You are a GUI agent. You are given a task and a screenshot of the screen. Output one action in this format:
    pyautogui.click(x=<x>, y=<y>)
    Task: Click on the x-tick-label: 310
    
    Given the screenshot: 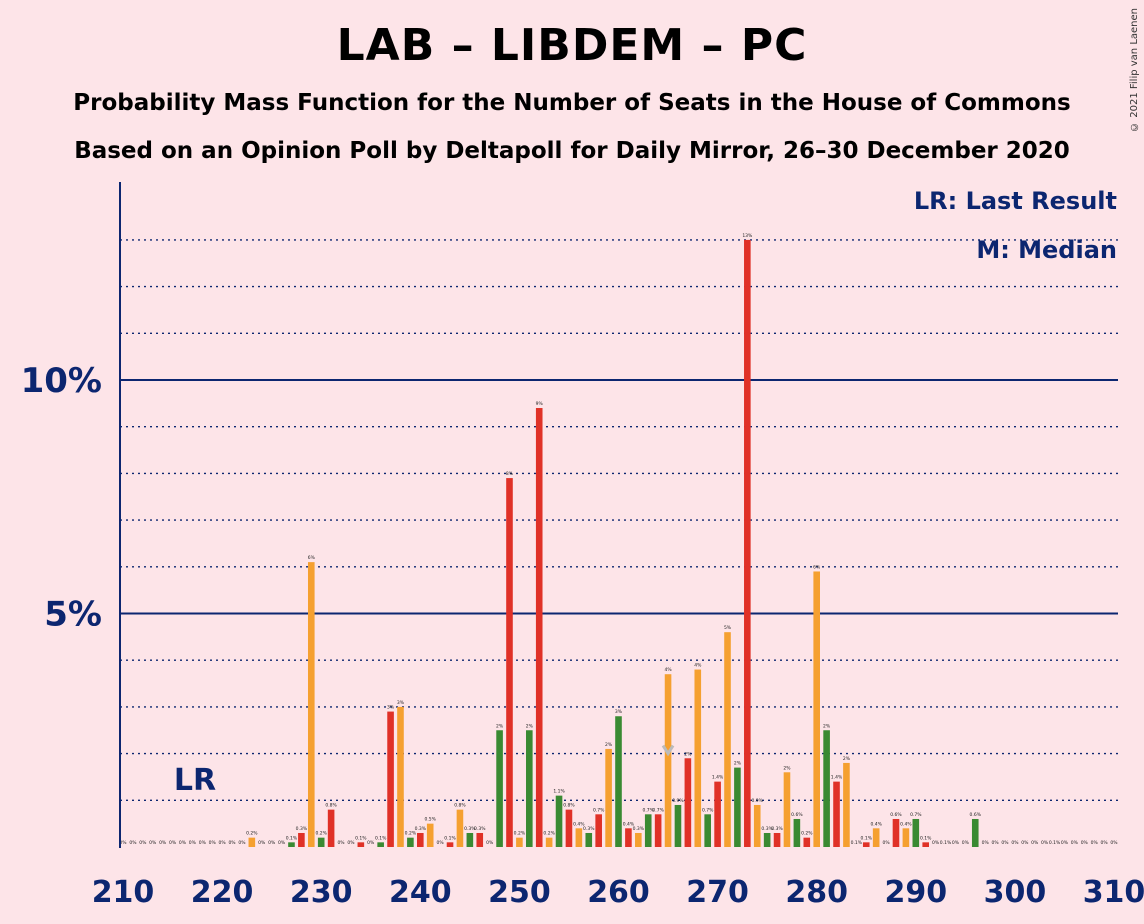 What is the action you would take?
    pyautogui.click(x=1113, y=892)
    